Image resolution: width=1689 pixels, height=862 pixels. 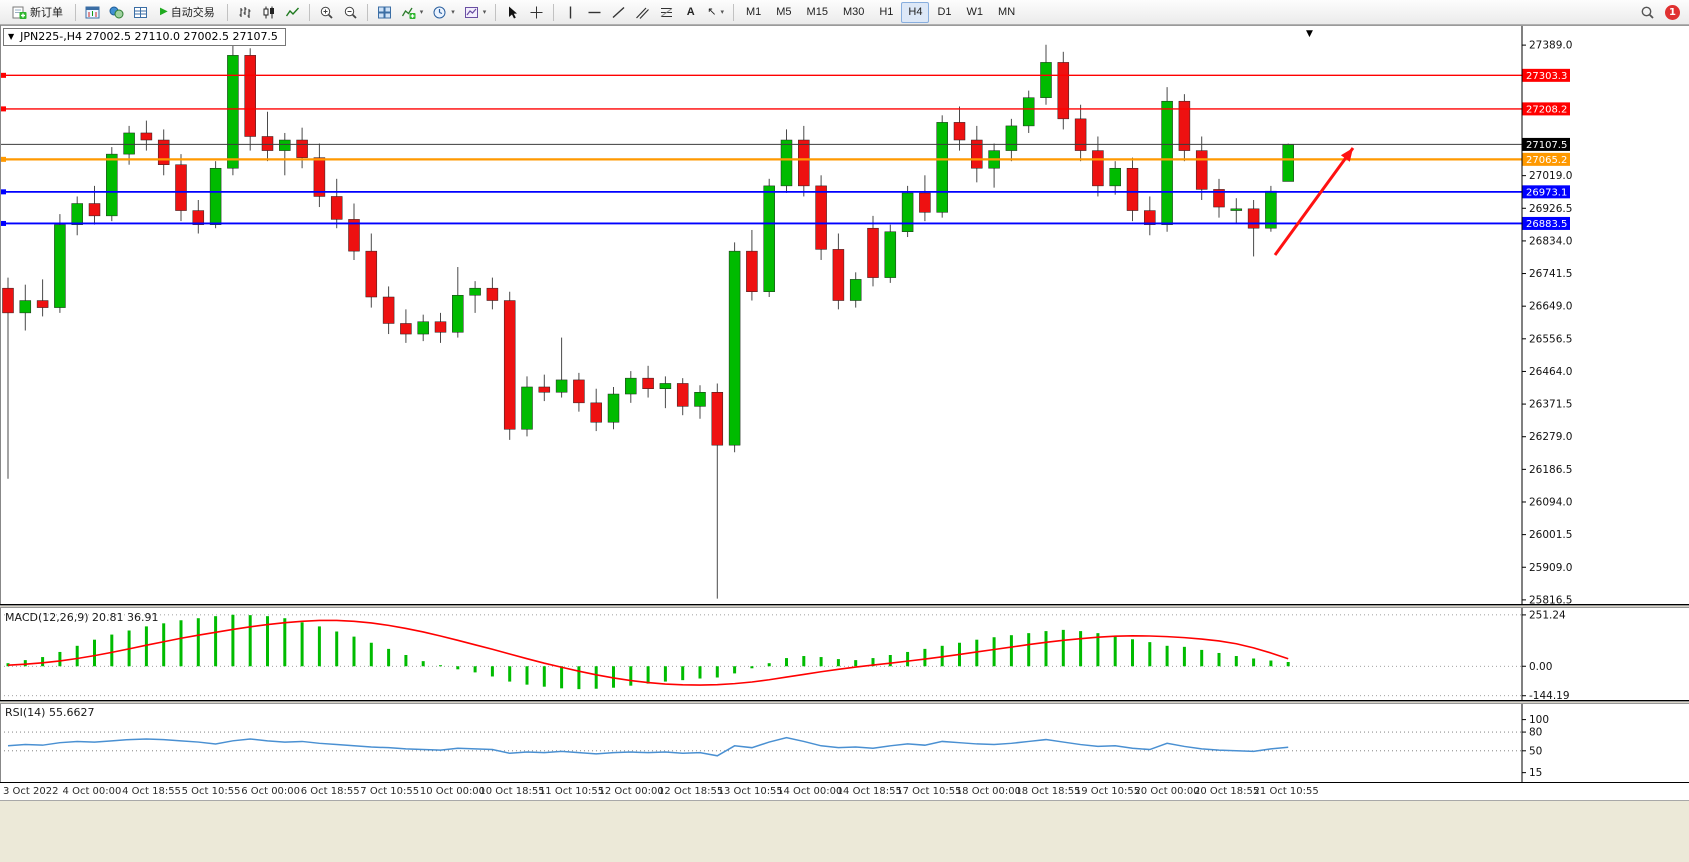 I want to click on periods-button: ▾, so click(x=443, y=12).